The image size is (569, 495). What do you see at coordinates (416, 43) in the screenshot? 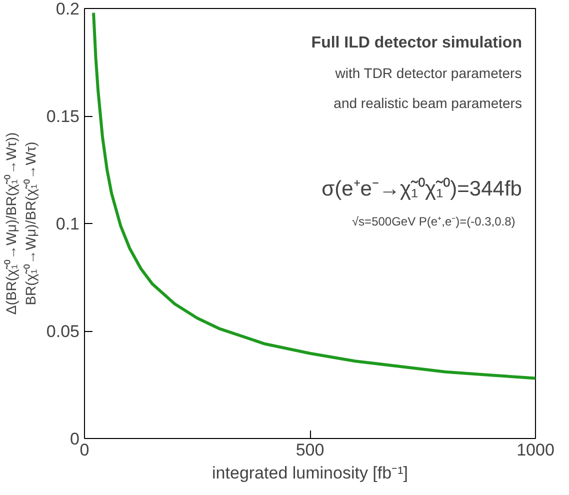
I see `annotation: Full ILD detector simulation` at bounding box center [416, 43].